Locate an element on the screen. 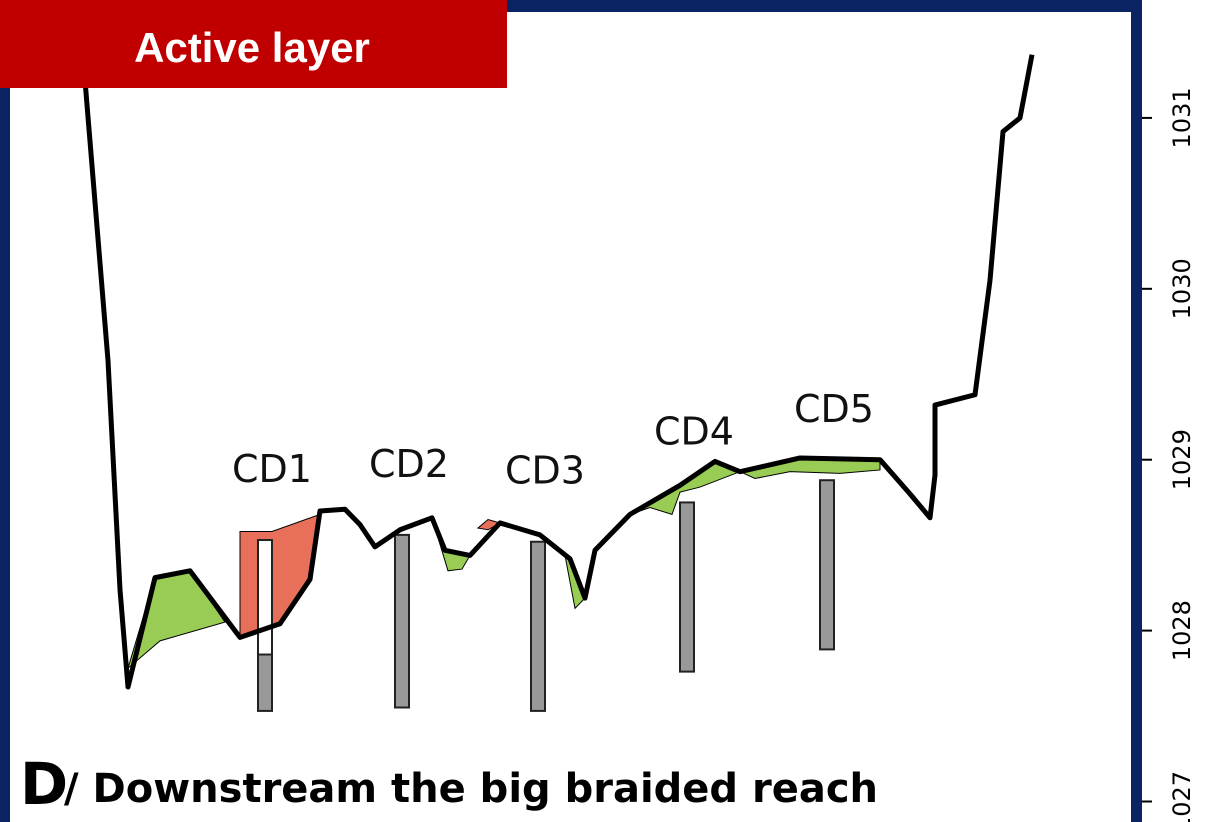 The width and height of the screenshot is (1229, 822). core-label: CD5 is located at coordinates (834, 409).